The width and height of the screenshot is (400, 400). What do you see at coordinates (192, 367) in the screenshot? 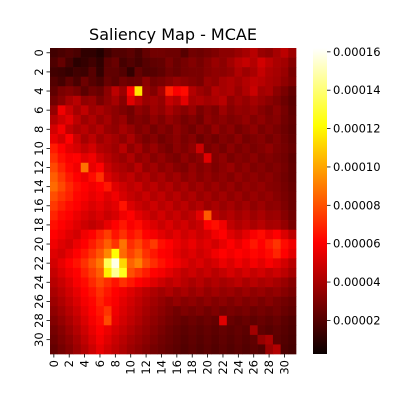
I see `x-tick-label: 18` at bounding box center [192, 367].